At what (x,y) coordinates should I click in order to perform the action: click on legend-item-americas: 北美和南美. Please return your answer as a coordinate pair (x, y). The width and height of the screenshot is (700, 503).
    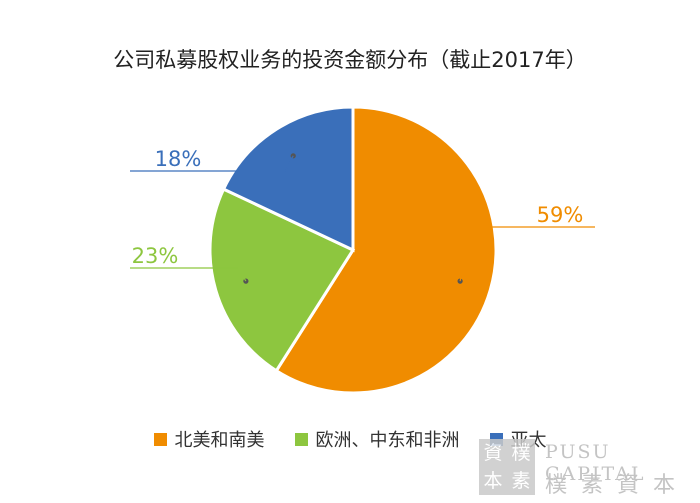
    Looking at the image, I should click on (209, 439).